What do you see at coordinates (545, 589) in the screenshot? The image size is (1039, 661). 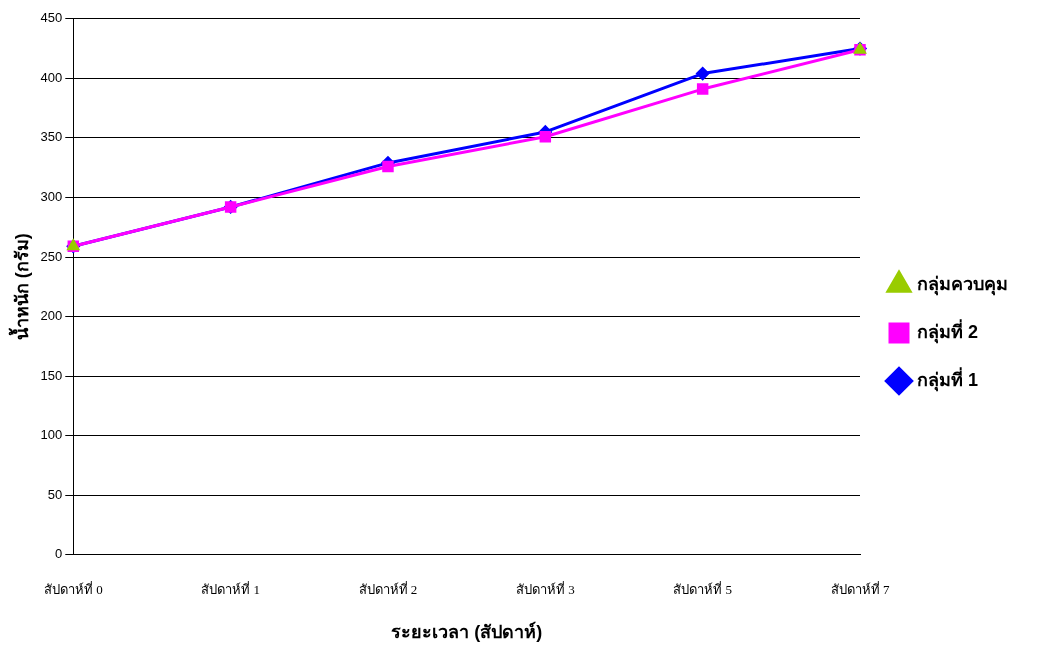 I see `x-tick-label: สัปดาห์ที่ 3` at bounding box center [545, 589].